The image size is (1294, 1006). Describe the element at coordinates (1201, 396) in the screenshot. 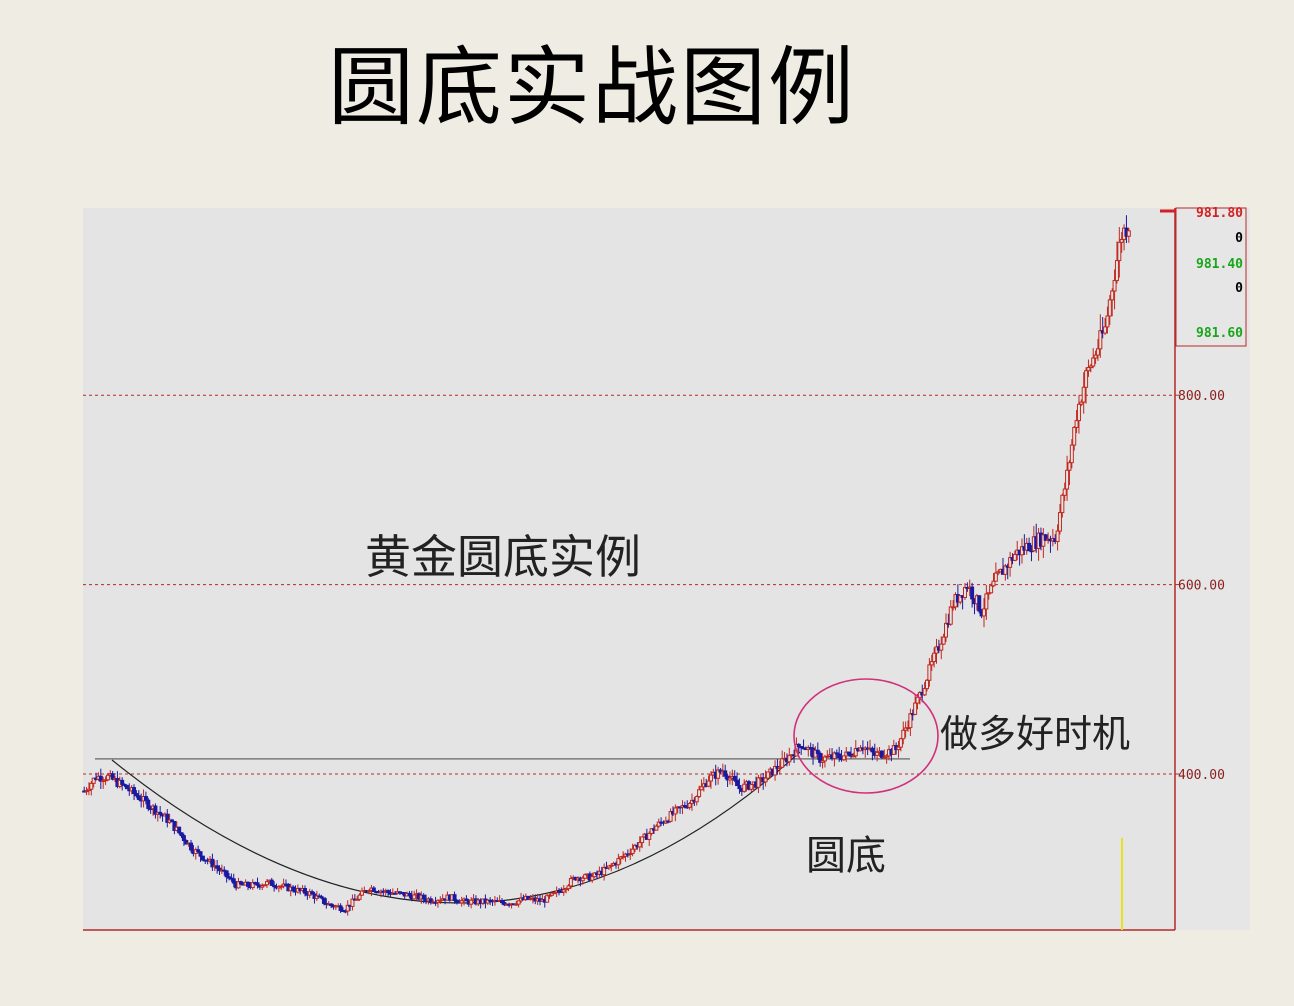

I see `tick-label: 800.00` at that location.